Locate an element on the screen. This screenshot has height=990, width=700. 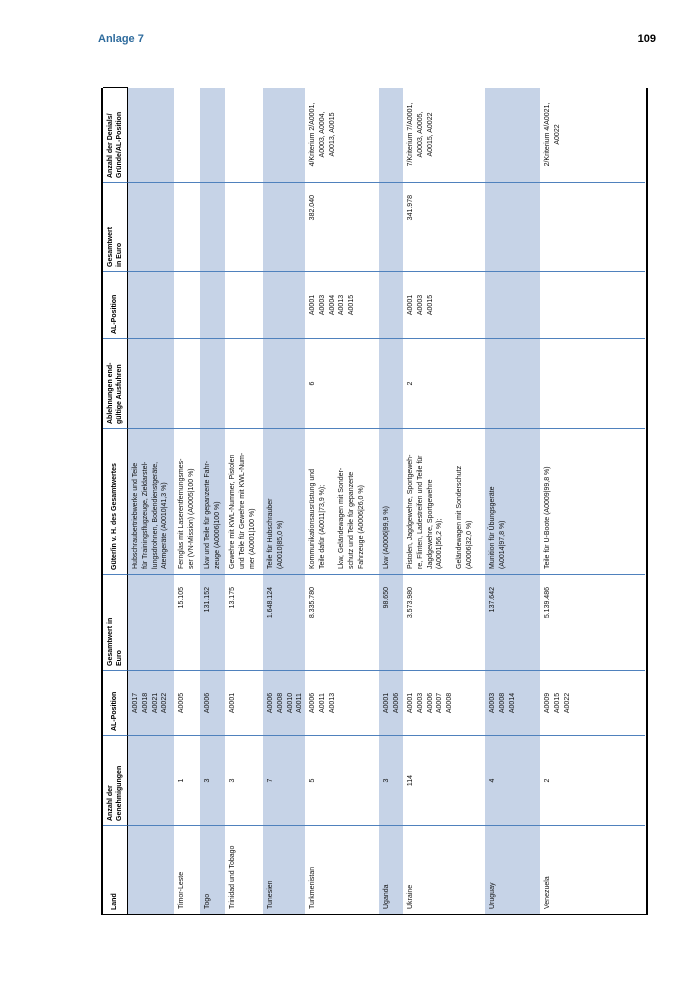
cell-anzahl-genehmigungen: 2 is located at coordinates (592, 781).